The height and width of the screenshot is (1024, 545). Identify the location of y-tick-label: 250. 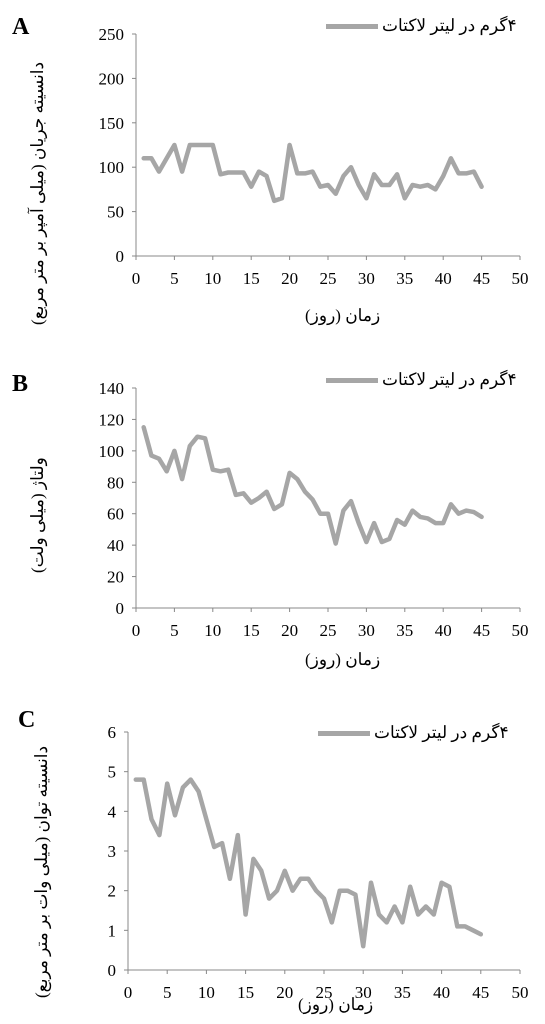
(112, 34).